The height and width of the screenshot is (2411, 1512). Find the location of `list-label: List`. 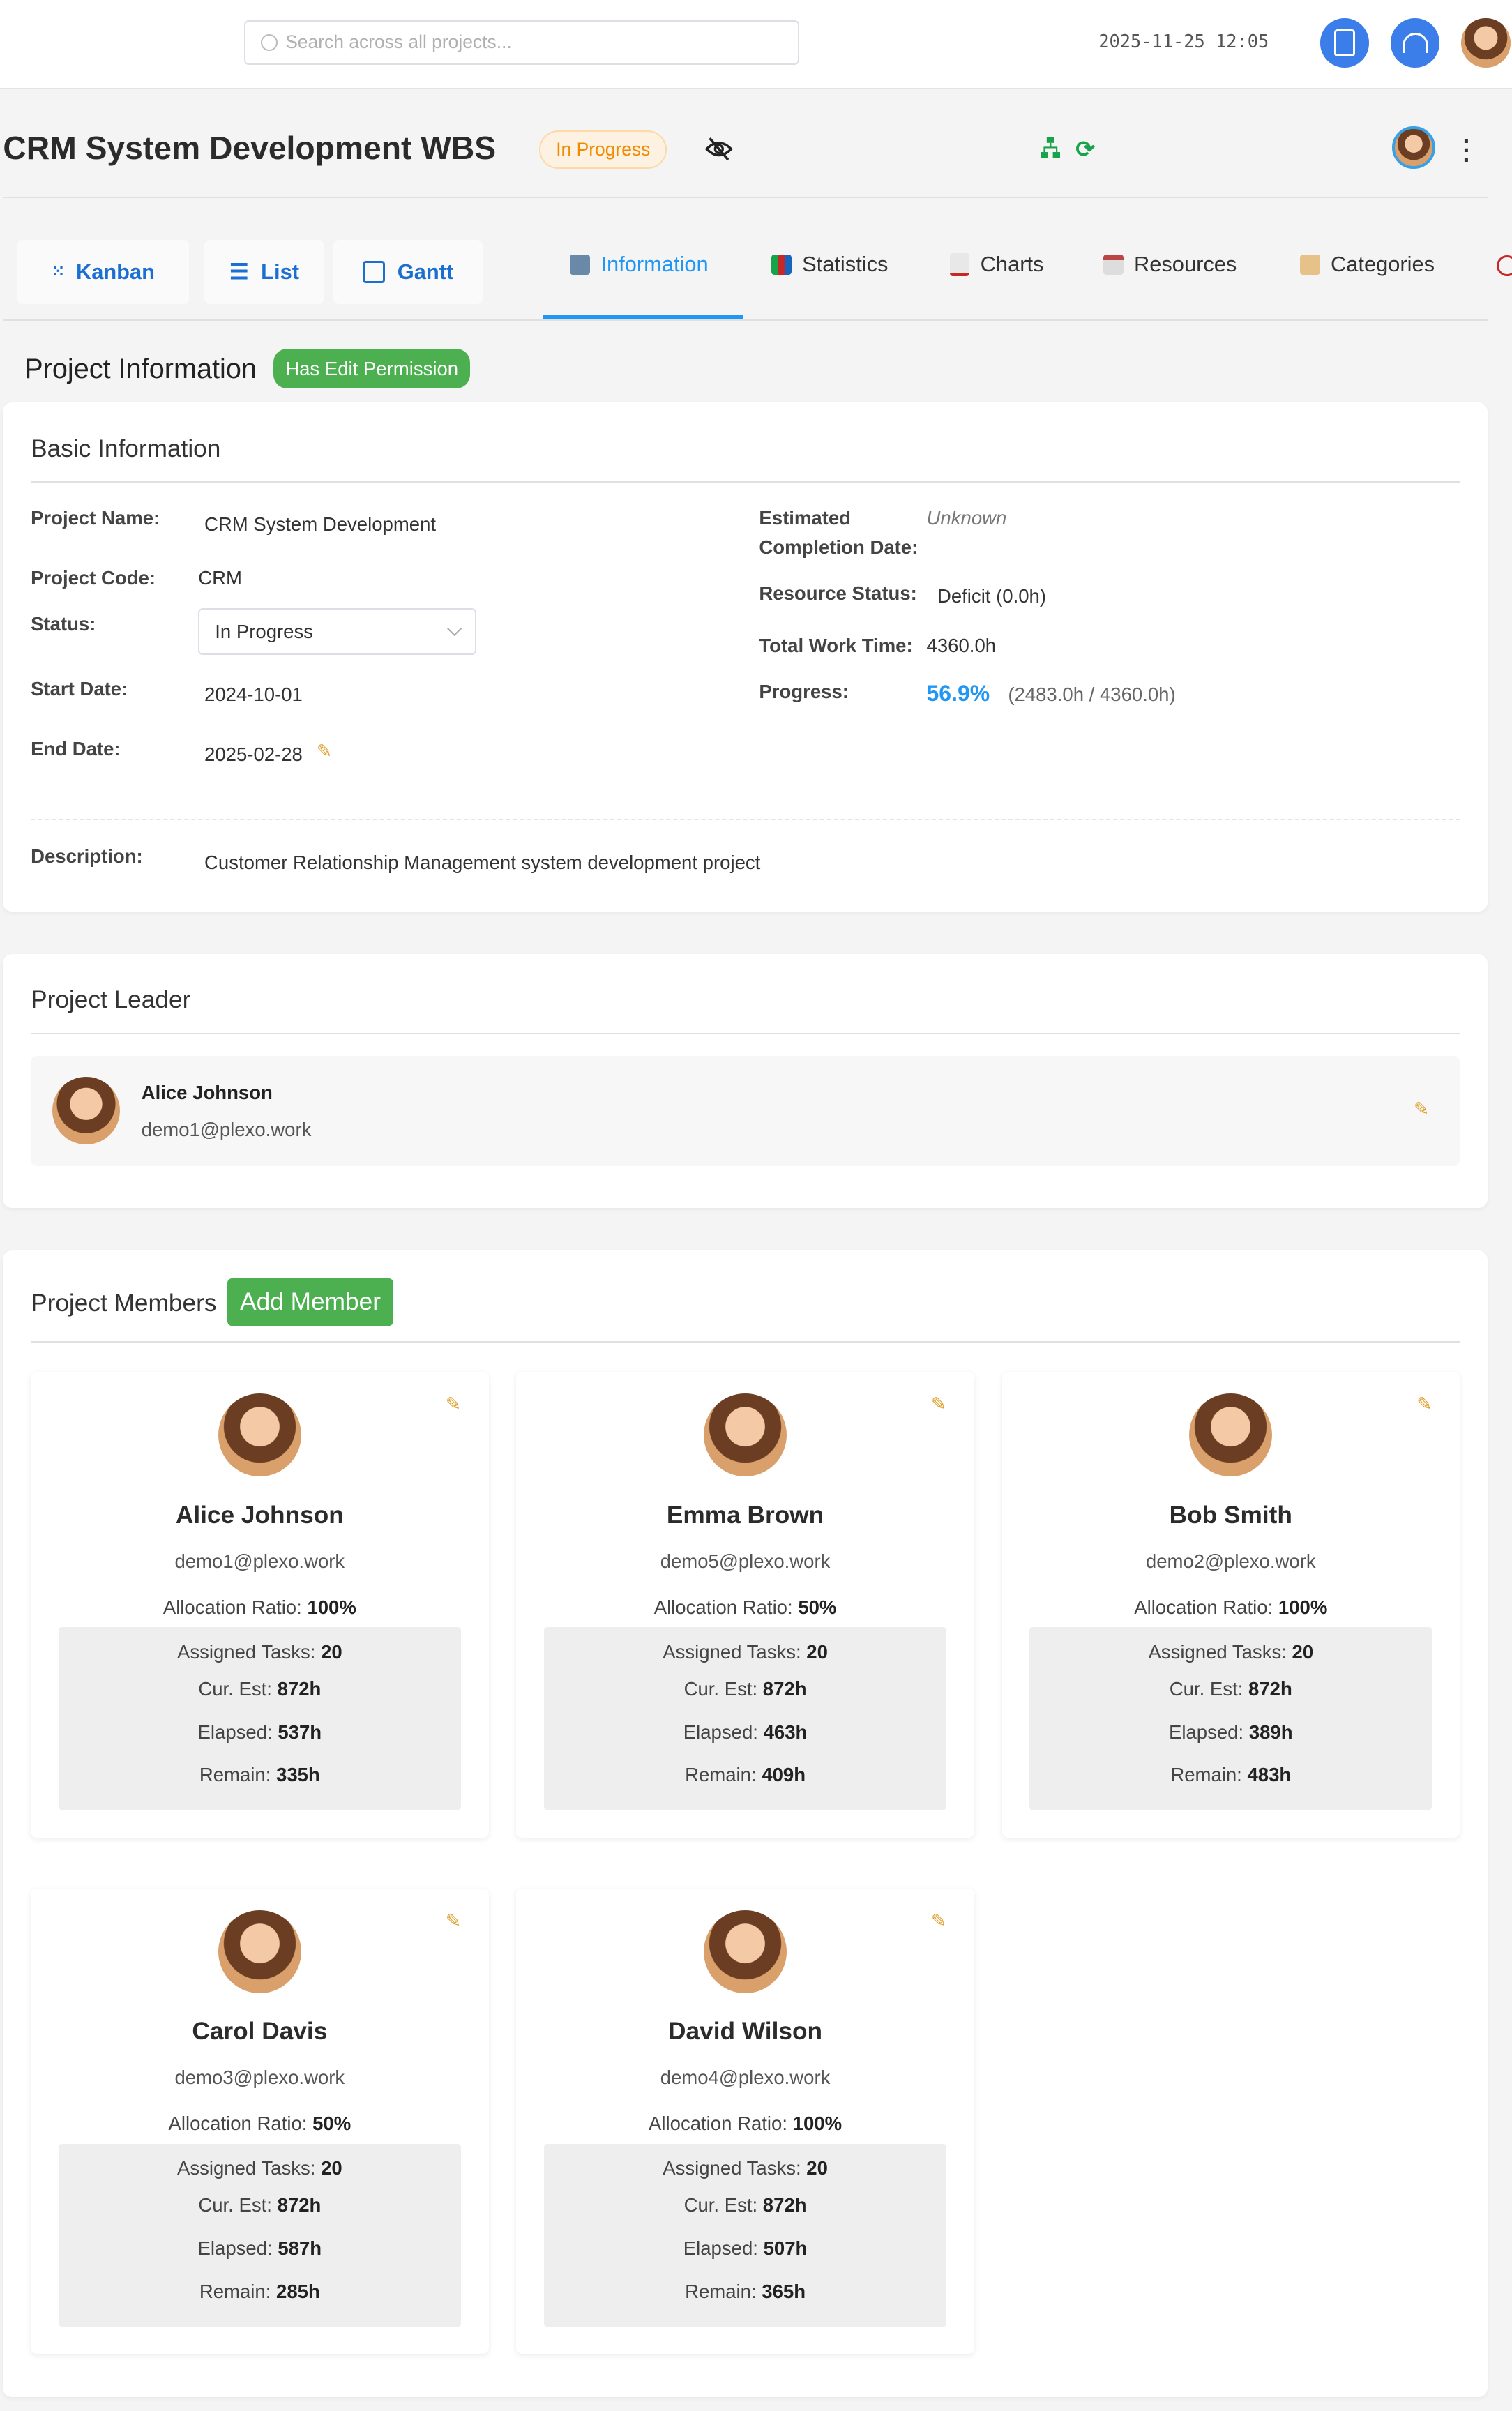

list-label: List is located at coordinates (280, 271).